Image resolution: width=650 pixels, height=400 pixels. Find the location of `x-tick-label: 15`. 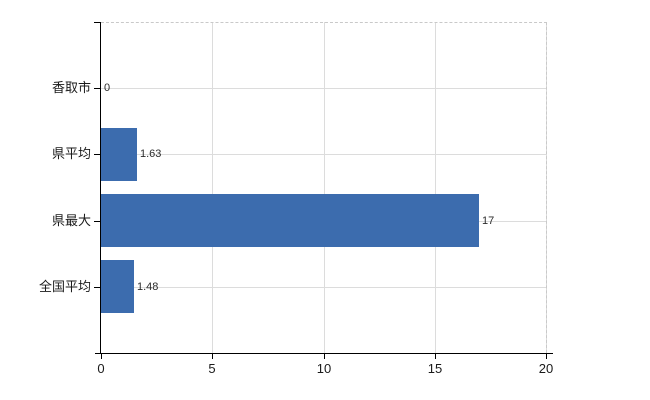

x-tick-label: 15 is located at coordinates (435, 368).